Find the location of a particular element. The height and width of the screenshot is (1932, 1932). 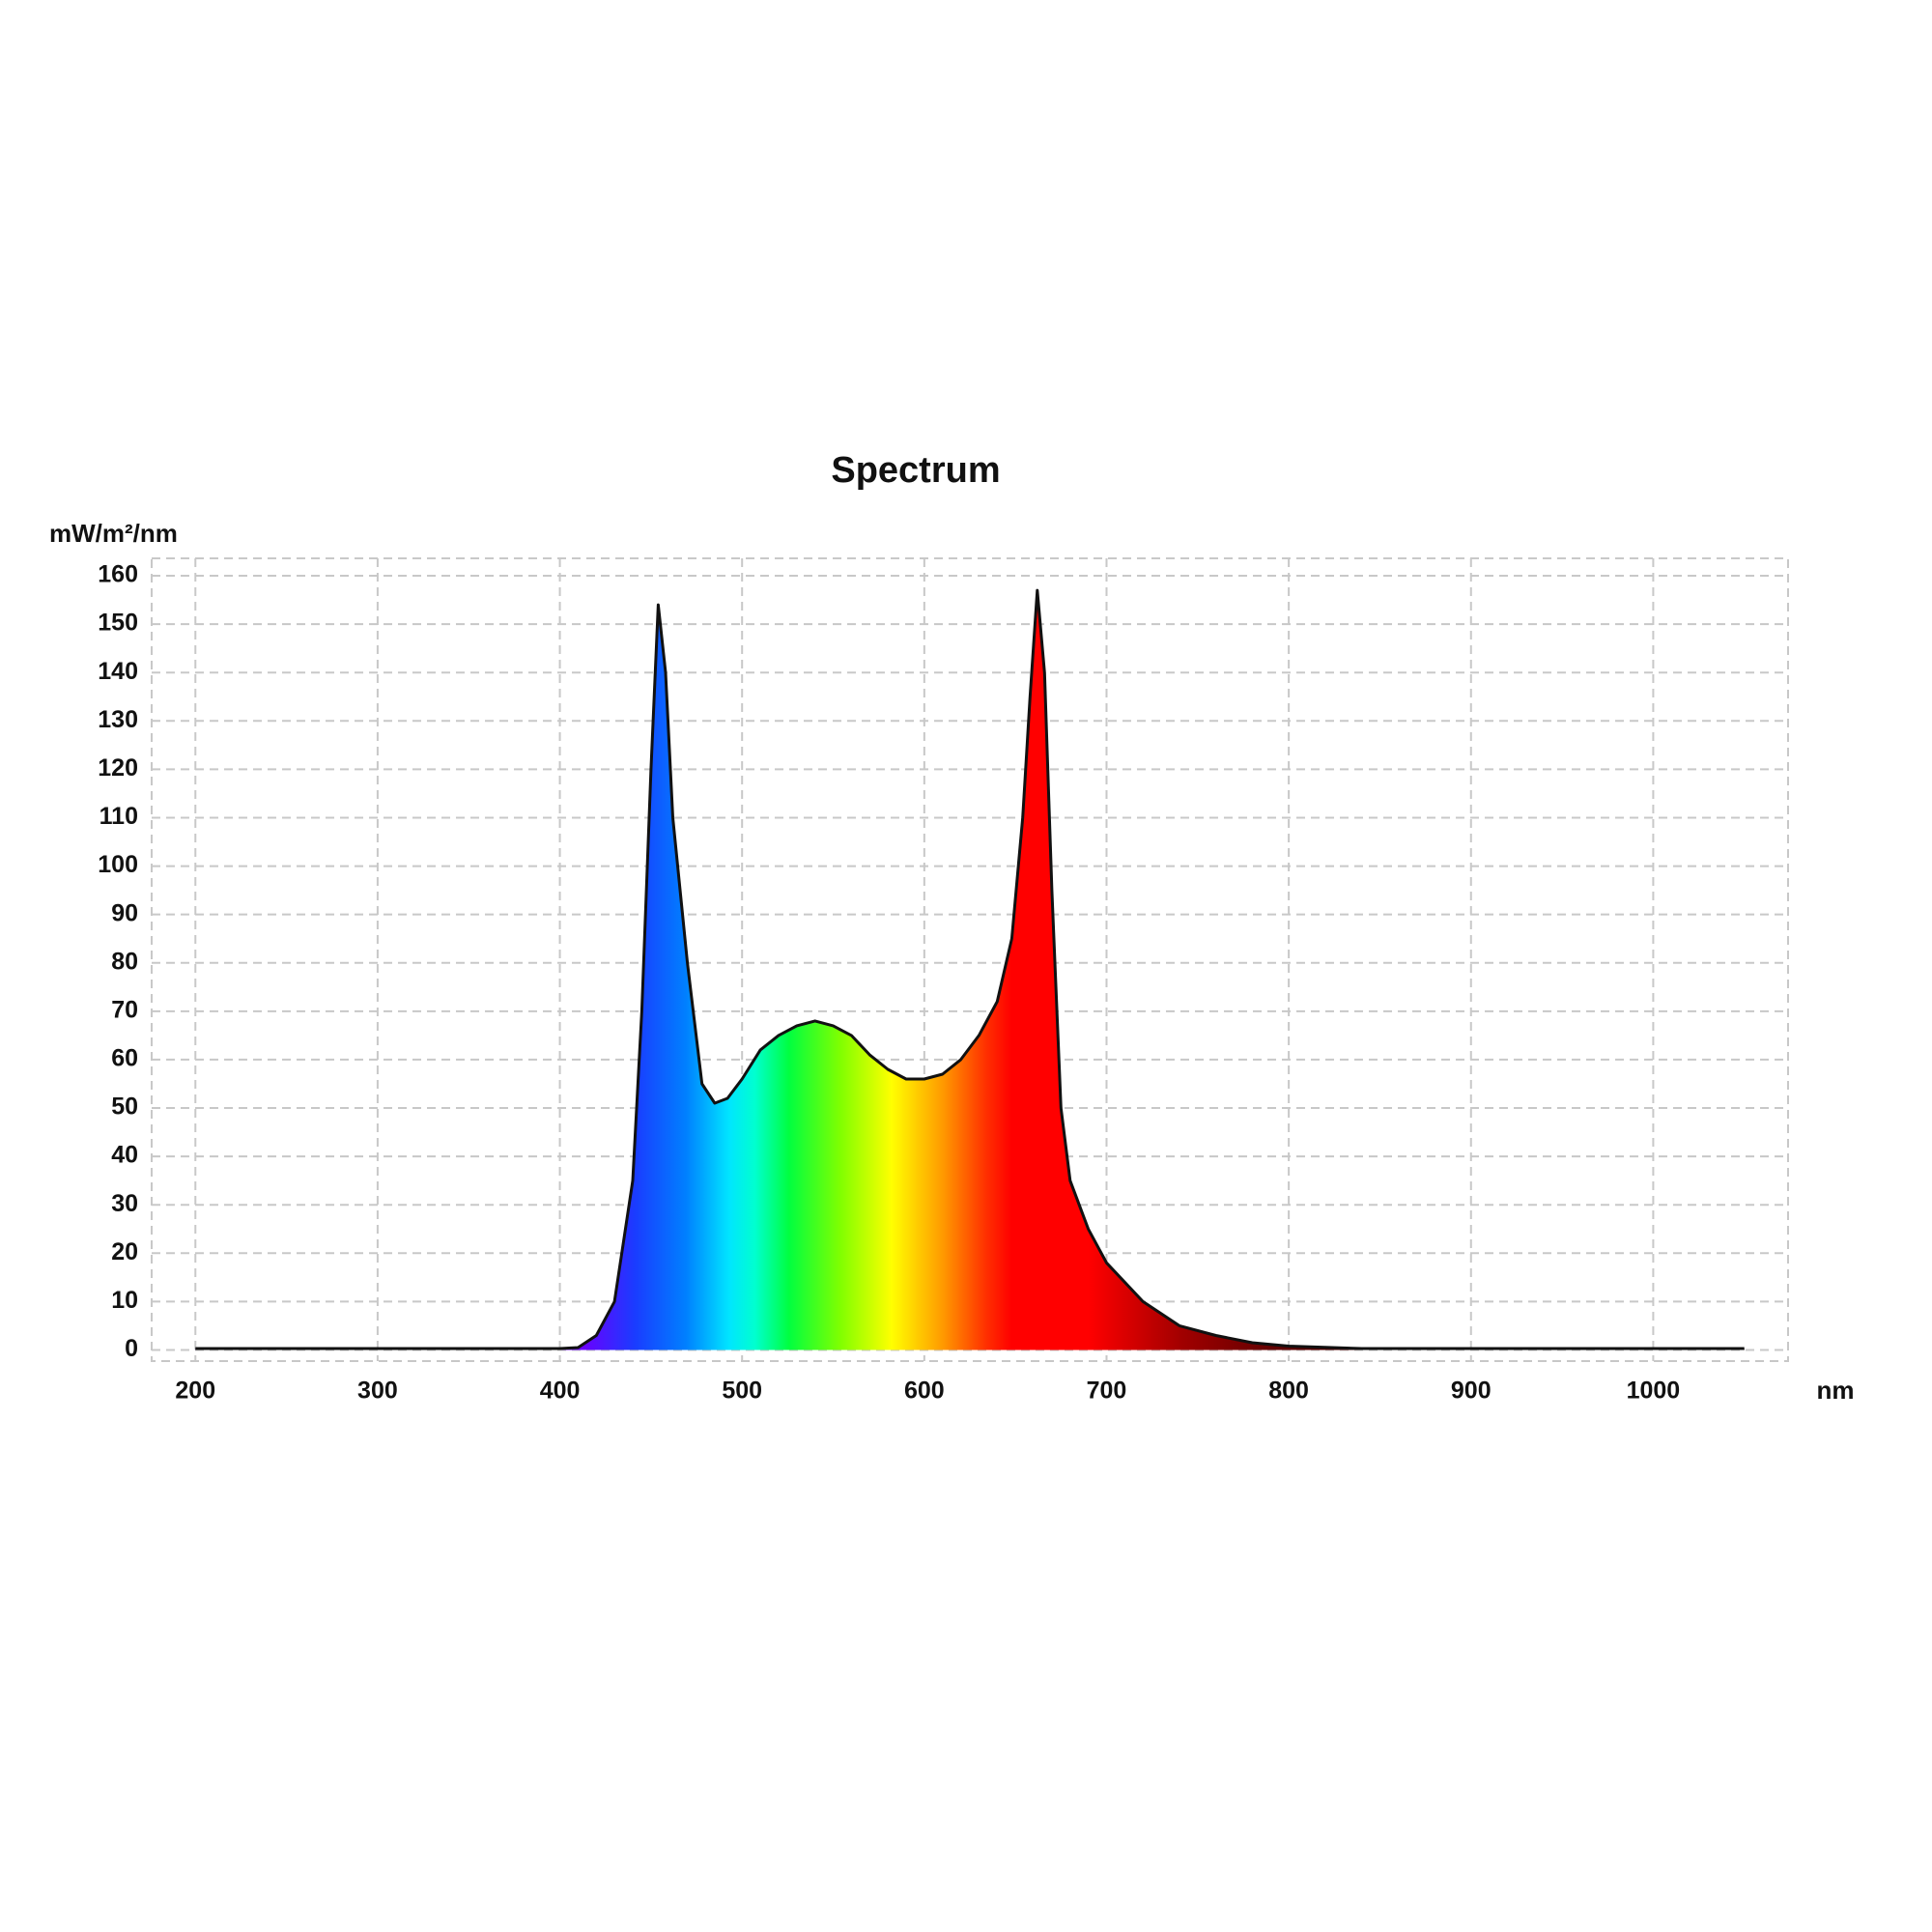

chart-title: Spectrum is located at coordinates (915, 470).